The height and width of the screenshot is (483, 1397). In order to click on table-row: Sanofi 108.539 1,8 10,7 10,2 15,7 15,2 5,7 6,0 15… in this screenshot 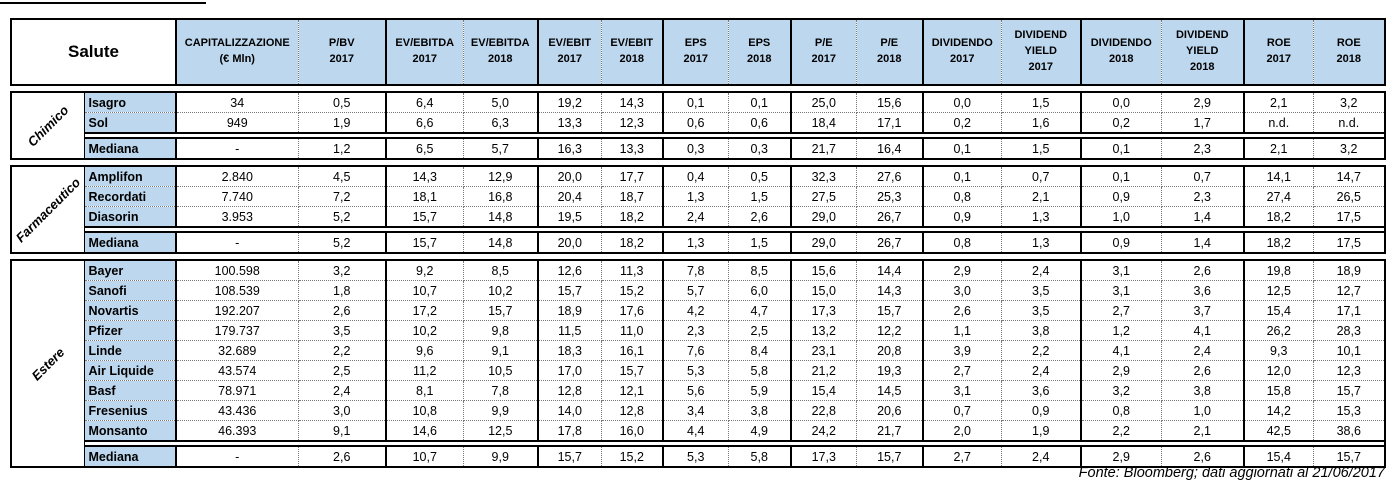, I will do `click(698, 290)`.